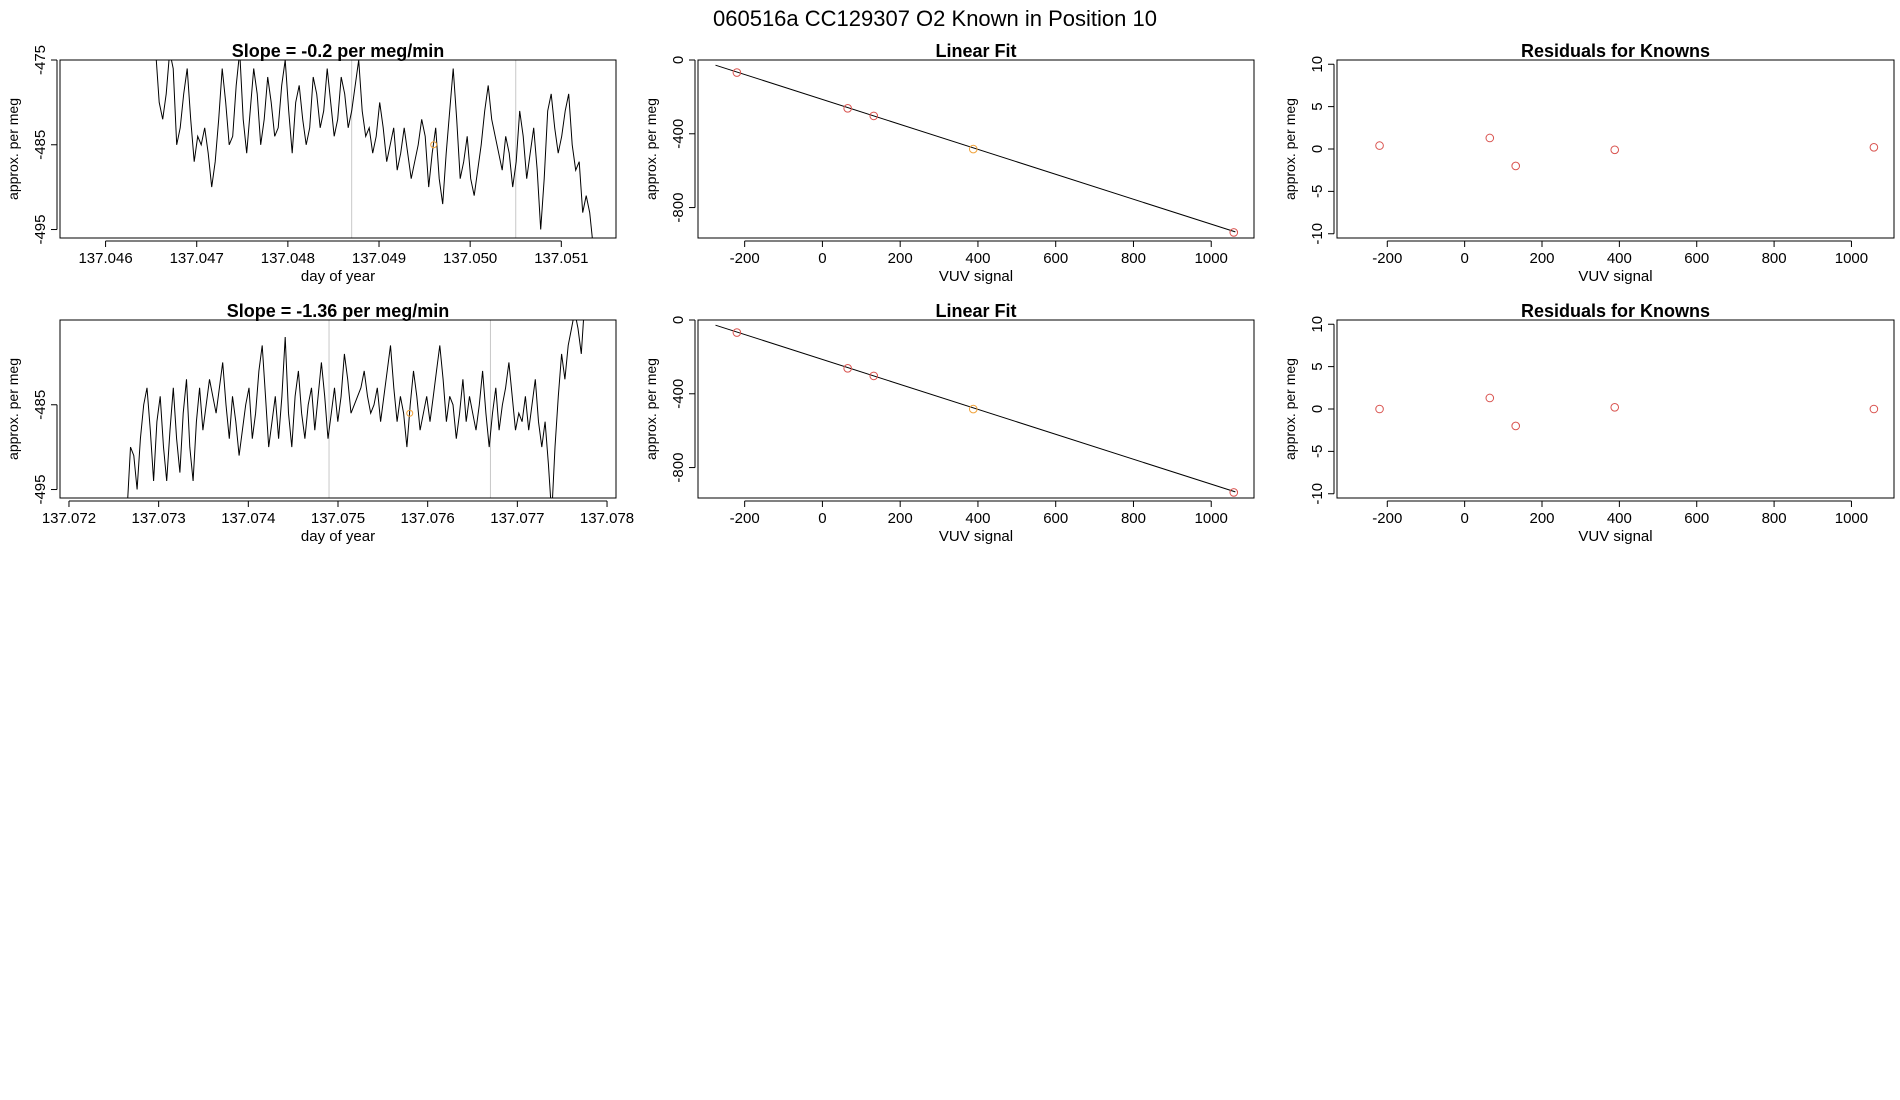 This screenshot has height=1100, width=1900. What do you see at coordinates (40, 60) in the screenshot?
I see `y-tick-label: -475` at bounding box center [40, 60].